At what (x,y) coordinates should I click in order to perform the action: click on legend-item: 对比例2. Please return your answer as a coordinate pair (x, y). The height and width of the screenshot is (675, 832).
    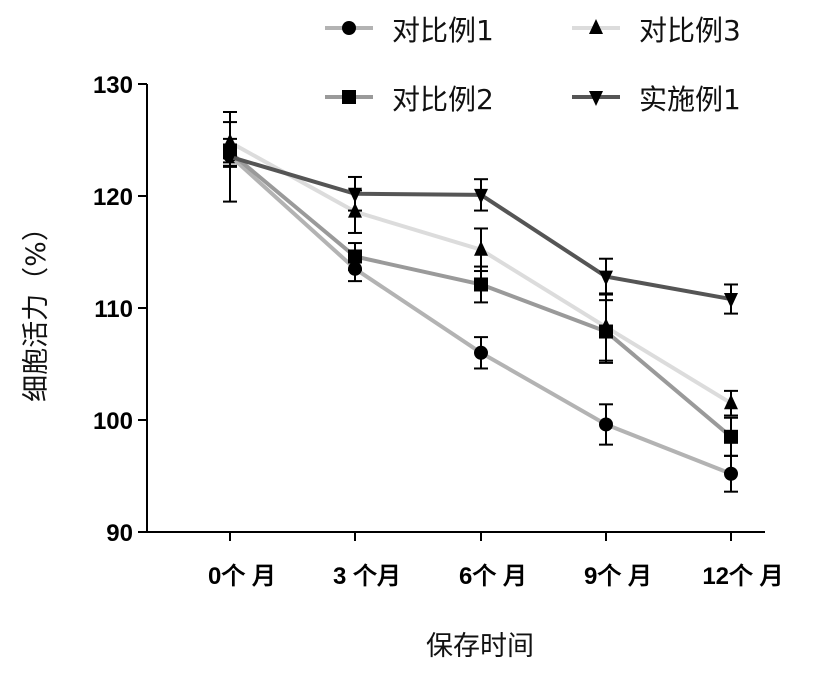
    Looking at the image, I should click on (409, 99).